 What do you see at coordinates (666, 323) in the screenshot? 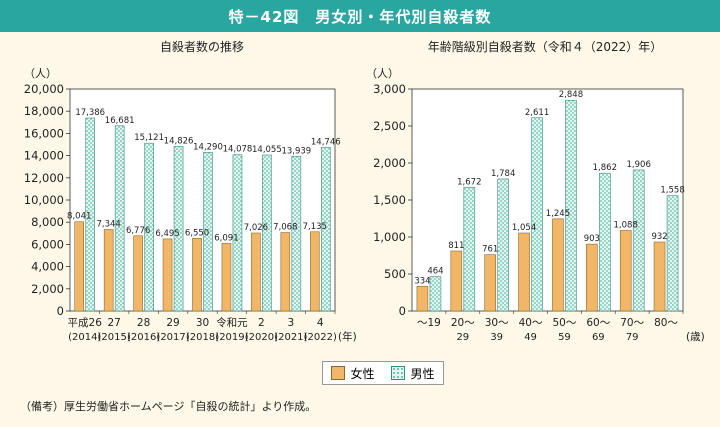
I see `x-tick-label: 80～` at bounding box center [666, 323].